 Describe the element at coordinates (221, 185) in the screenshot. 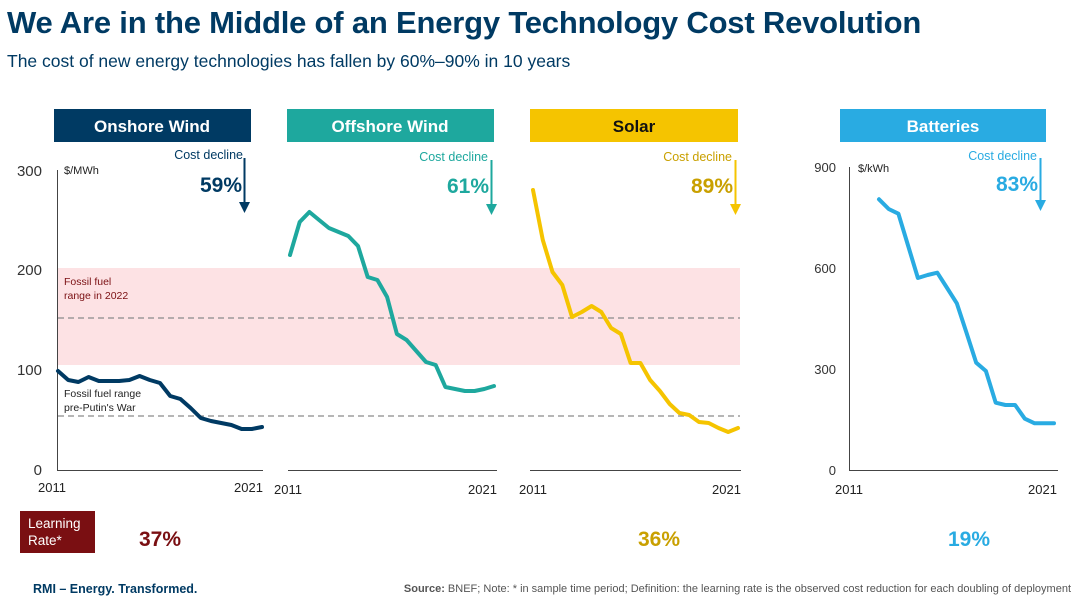

I see `onshore-decline-value: 59%` at that location.